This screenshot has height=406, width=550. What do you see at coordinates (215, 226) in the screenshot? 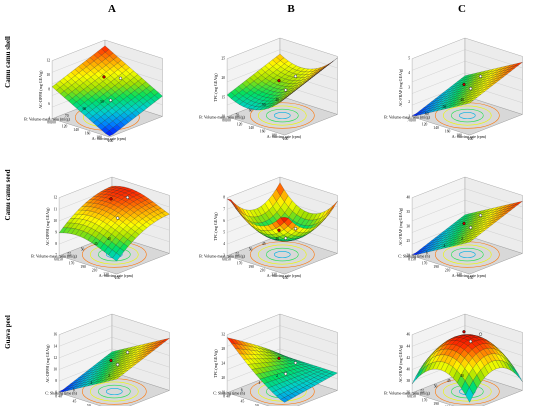
I see `z-axis-label: TPC (mg GEA/g)` at bounding box center [215, 226].